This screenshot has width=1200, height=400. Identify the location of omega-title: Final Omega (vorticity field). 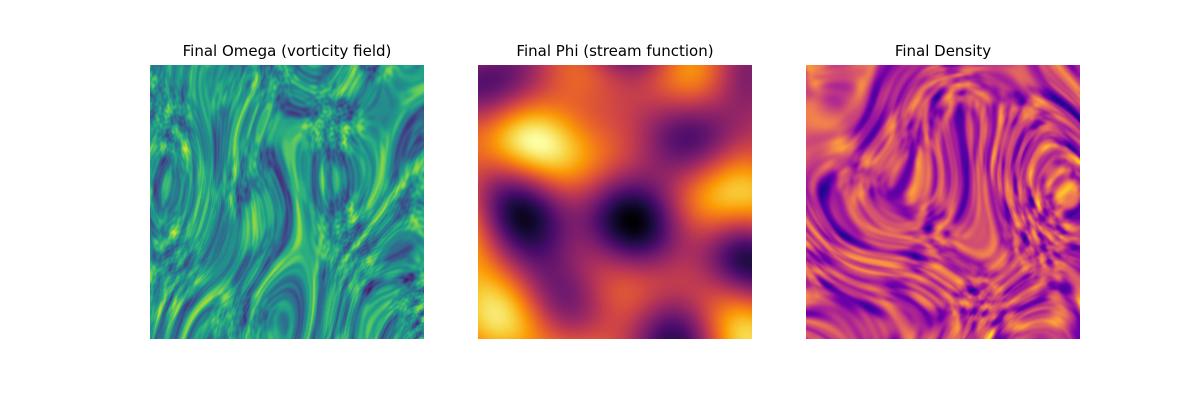
(287, 51).